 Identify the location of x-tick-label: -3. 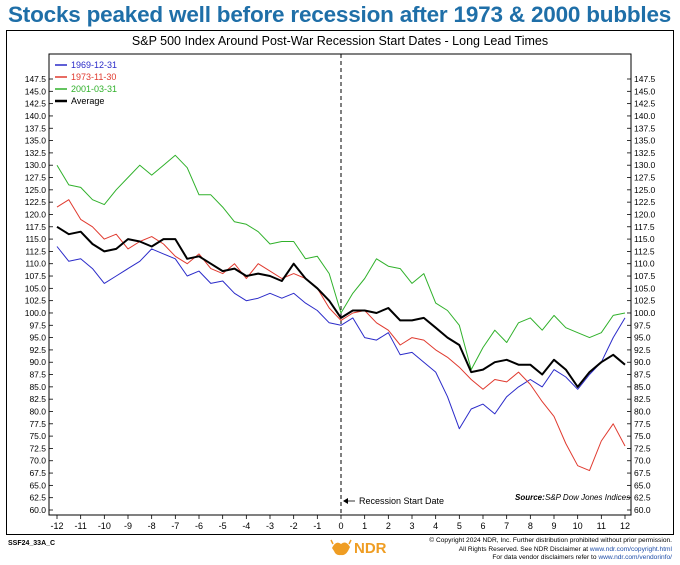
(270, 526).